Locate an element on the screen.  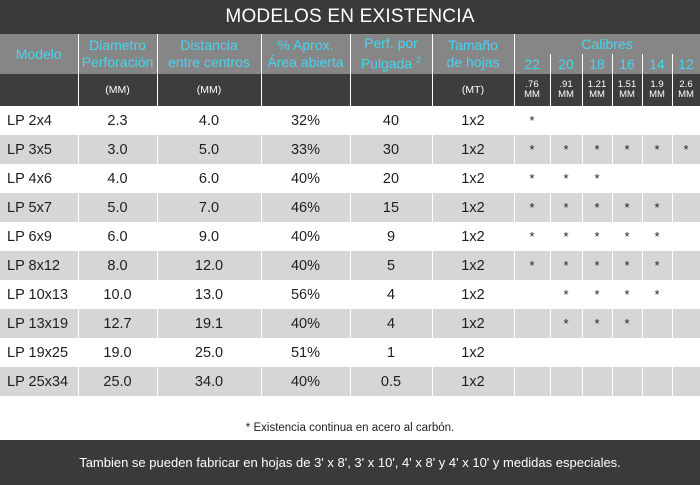
gauge-unit: 1.9 MM is located at coordinates (657, 90).